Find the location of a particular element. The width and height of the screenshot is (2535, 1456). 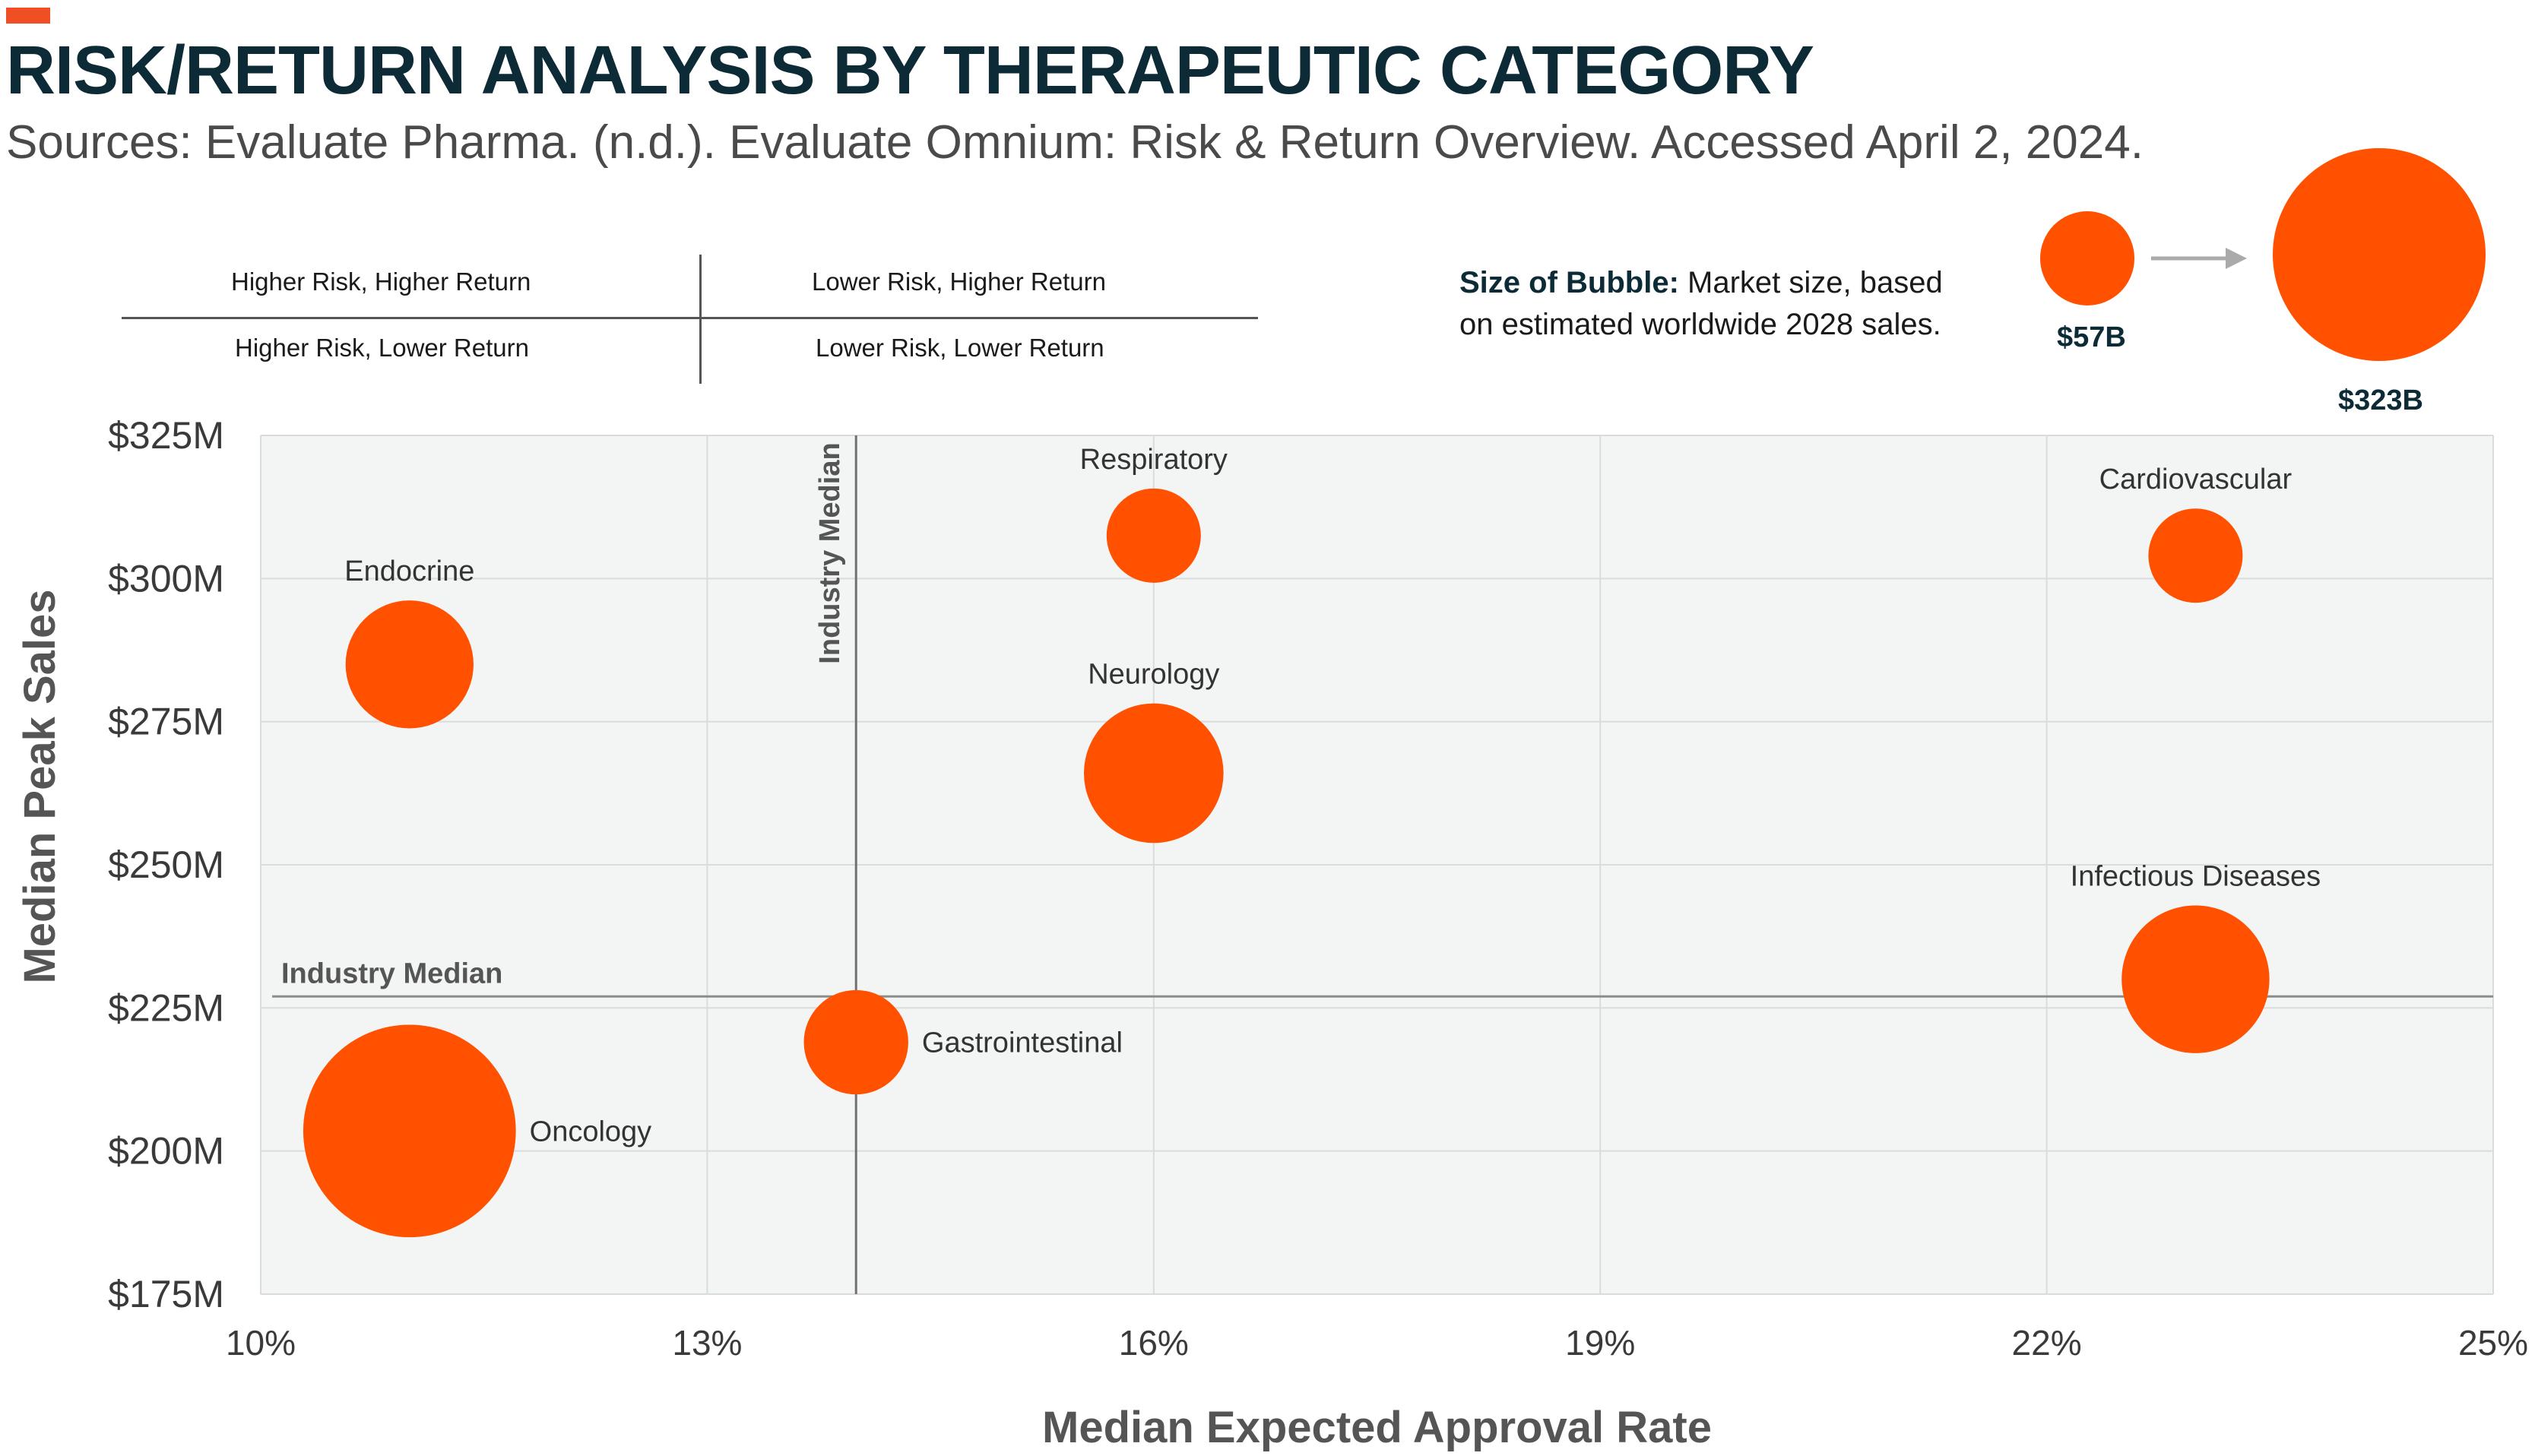

quadrant-bottom-left: Higher Risk, Lower Return is located at coordinates (382, 348).